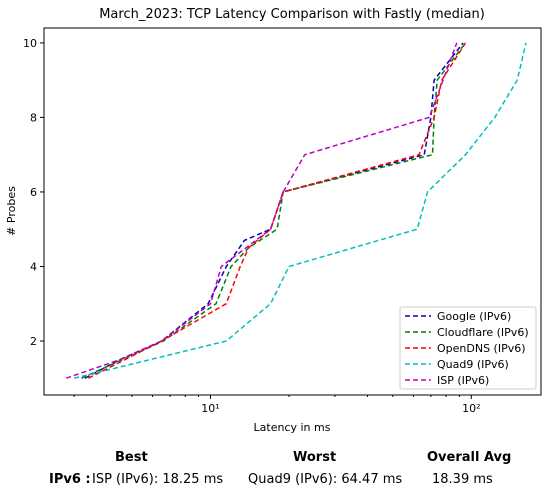 This screenshot has height=494, width=548. I want to click on y-tick-label: 10, so click(30, 43).